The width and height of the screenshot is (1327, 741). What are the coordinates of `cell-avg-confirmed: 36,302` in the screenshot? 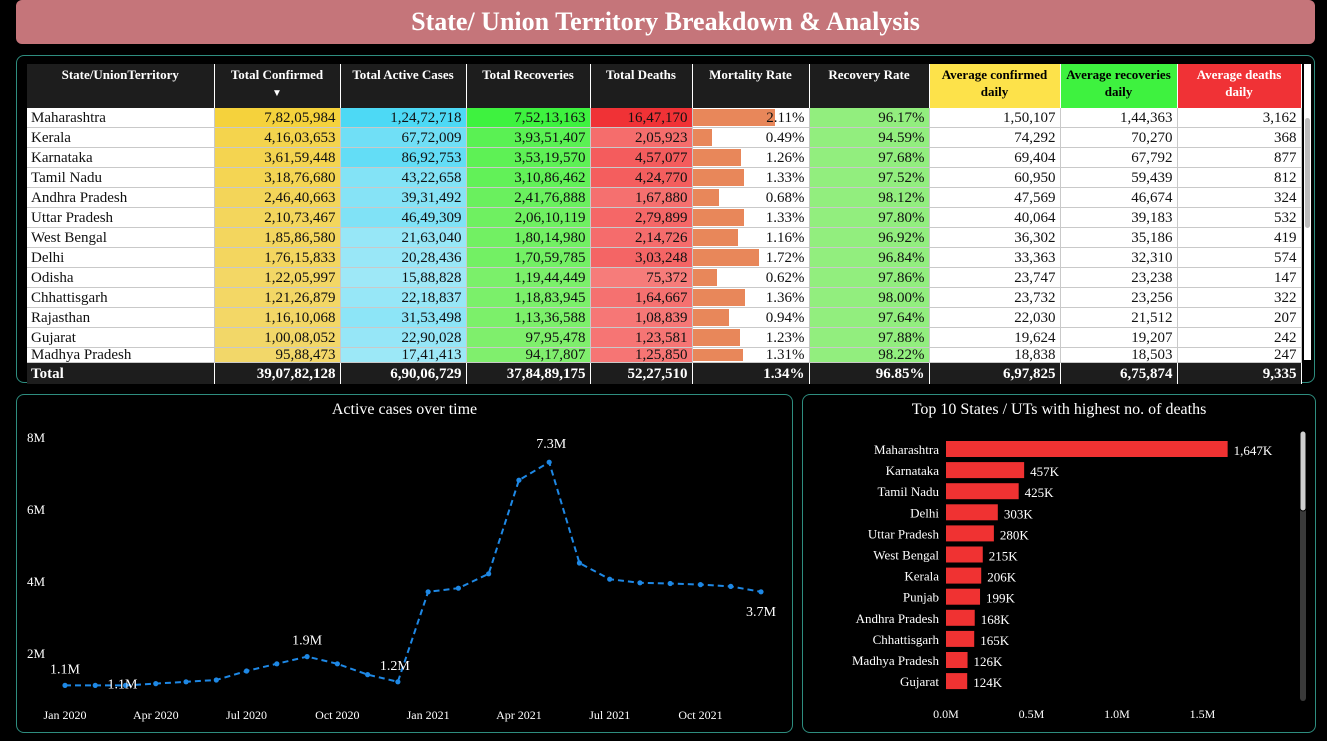 It's located at (995, 237).